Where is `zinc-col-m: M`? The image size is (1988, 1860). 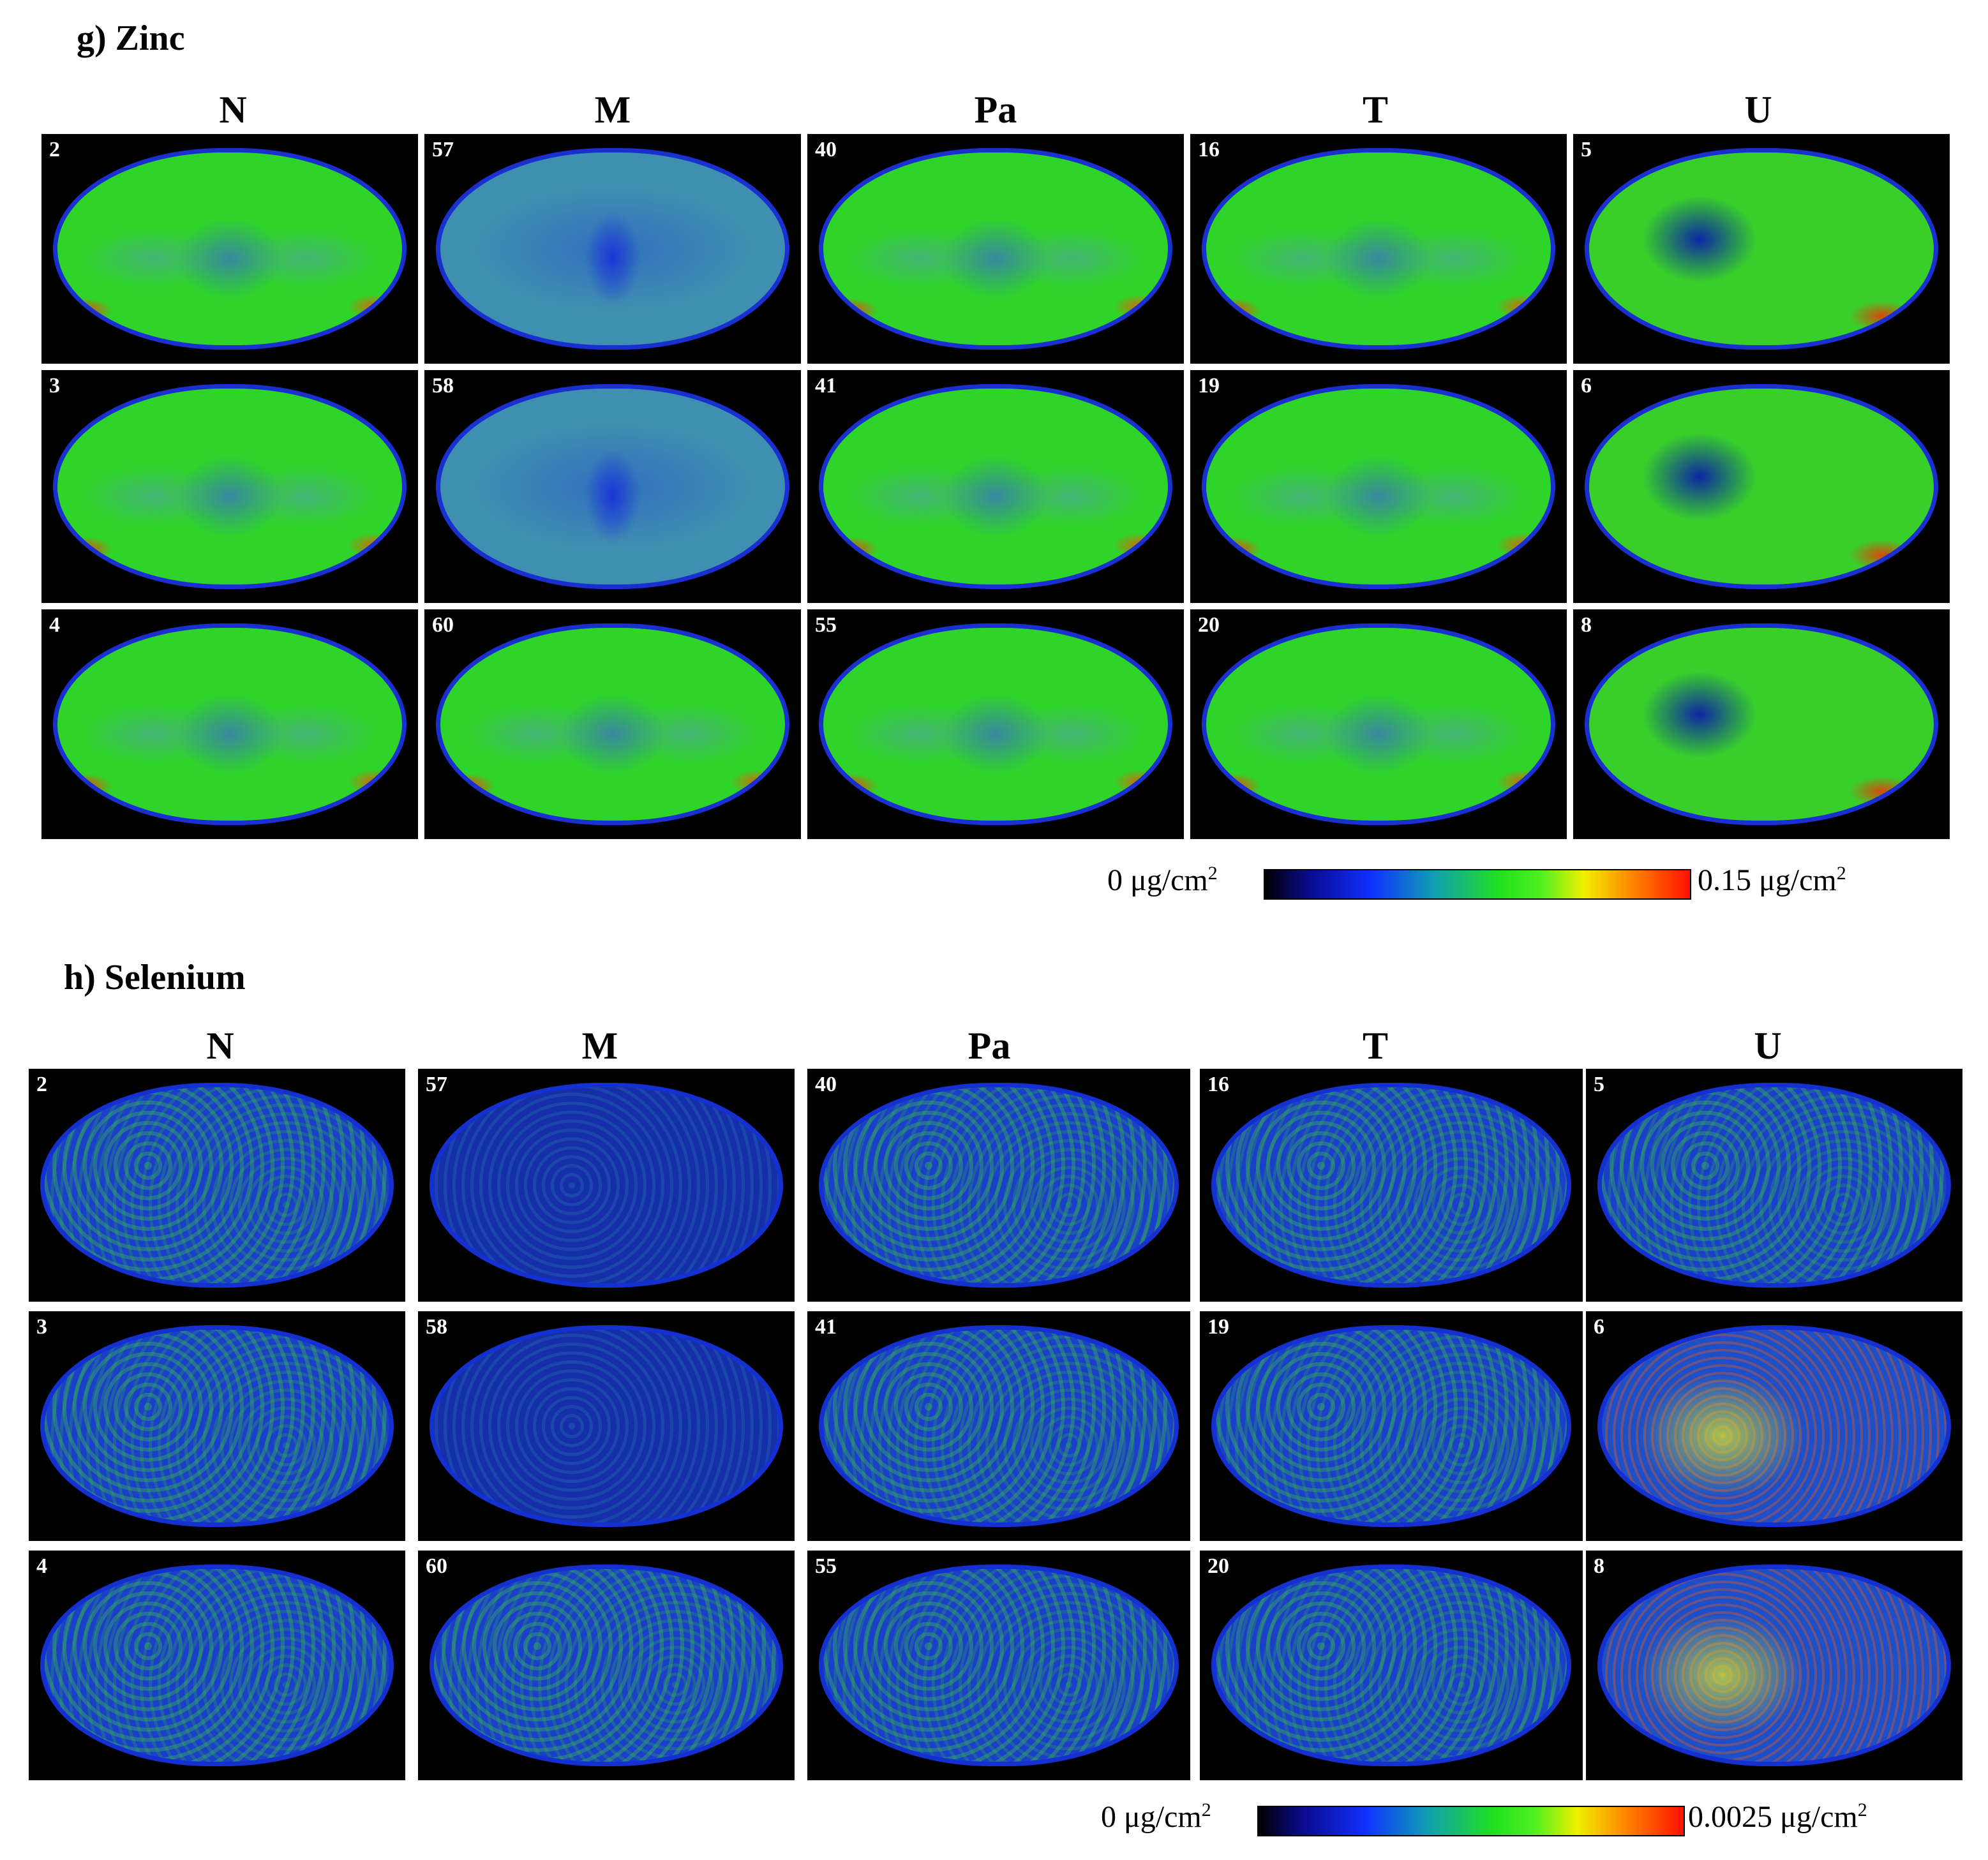 zinc-col-m: M is located at coordinates (612, 110).